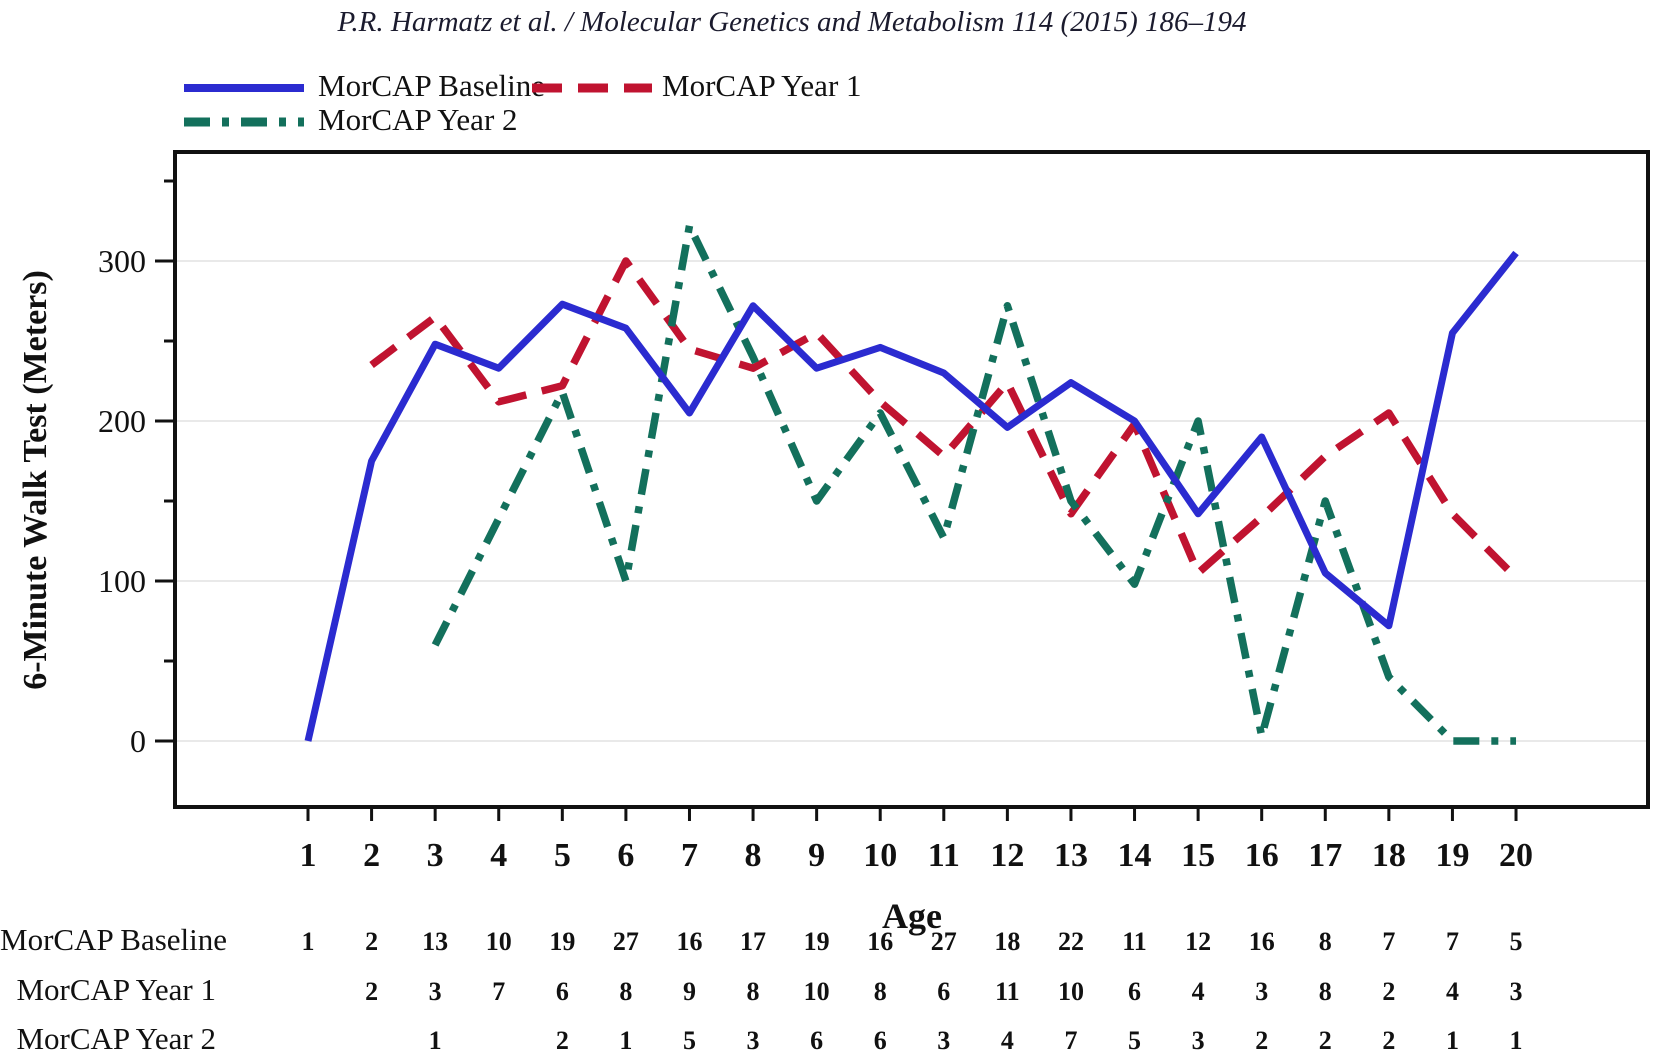 Image resolution: width=1660 pixels, height=1057 pixels. I want to click on x-tick-label: 1, so click(308, 855).